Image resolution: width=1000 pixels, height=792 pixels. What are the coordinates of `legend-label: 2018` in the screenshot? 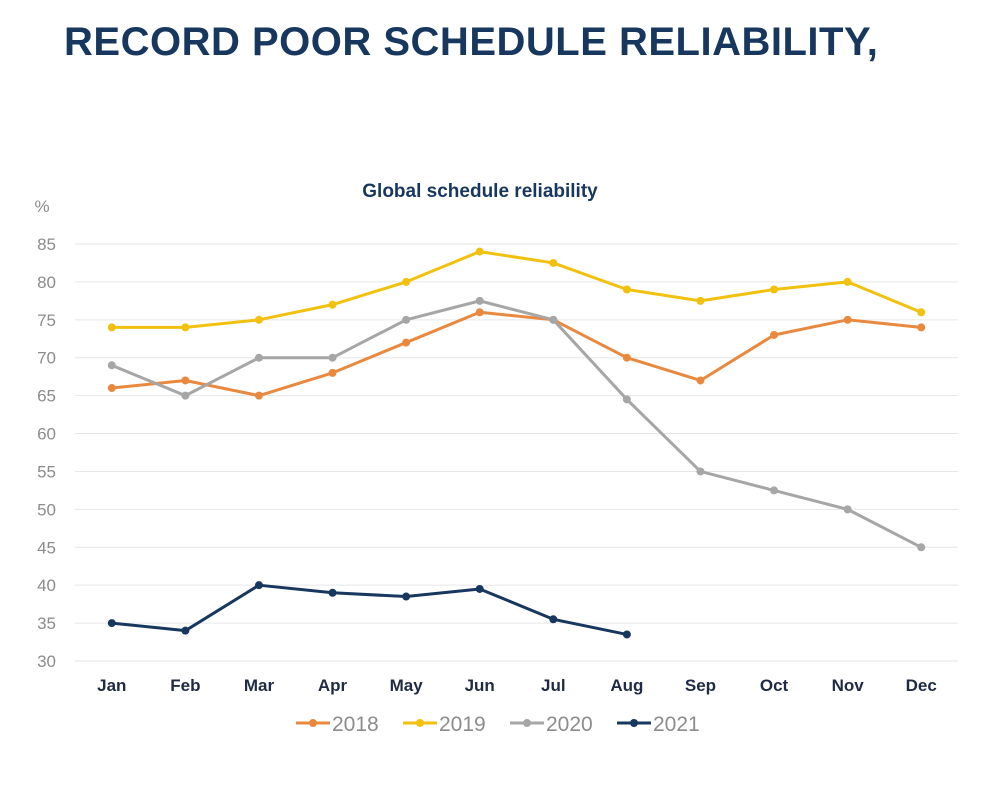 It's located at (355, 724).